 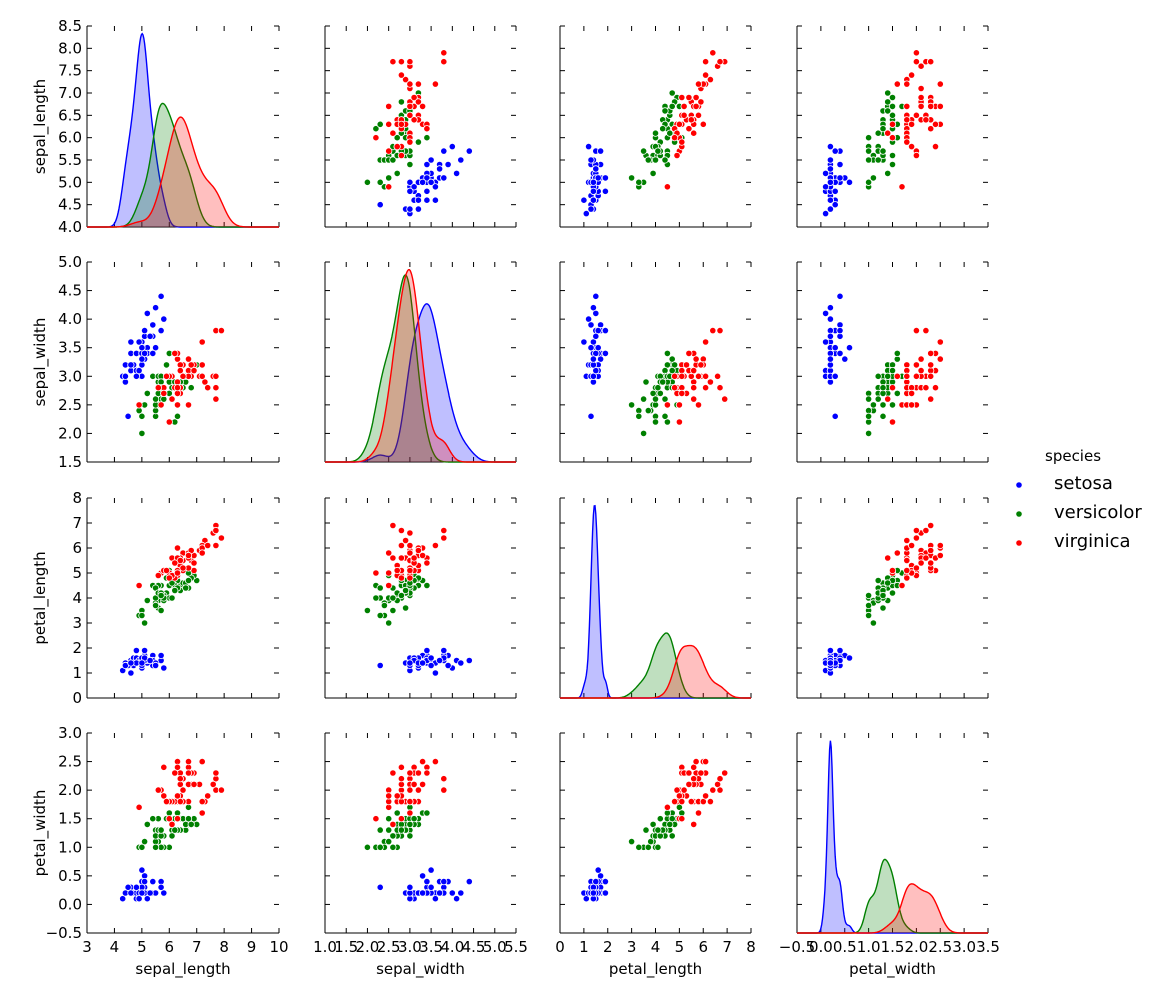 I want to click on y-tick-label: 1.5, so click(x=70, y=819).